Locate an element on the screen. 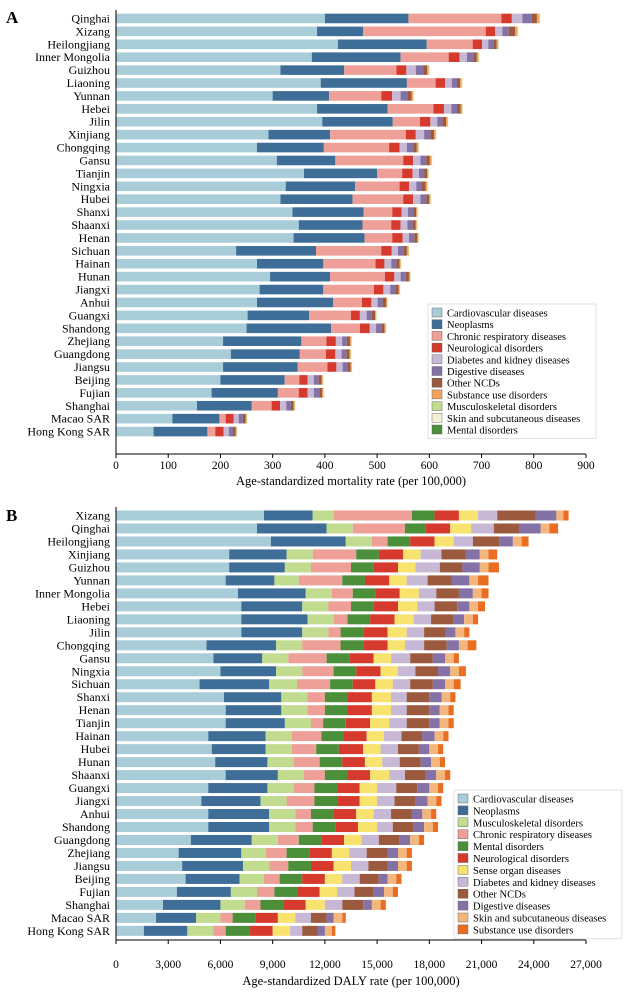 Image resolution: width=630 pixels, height=994 pixels. panel-b-bar-zhejiang-neurological-disorders is located at coordinates (320, 852).